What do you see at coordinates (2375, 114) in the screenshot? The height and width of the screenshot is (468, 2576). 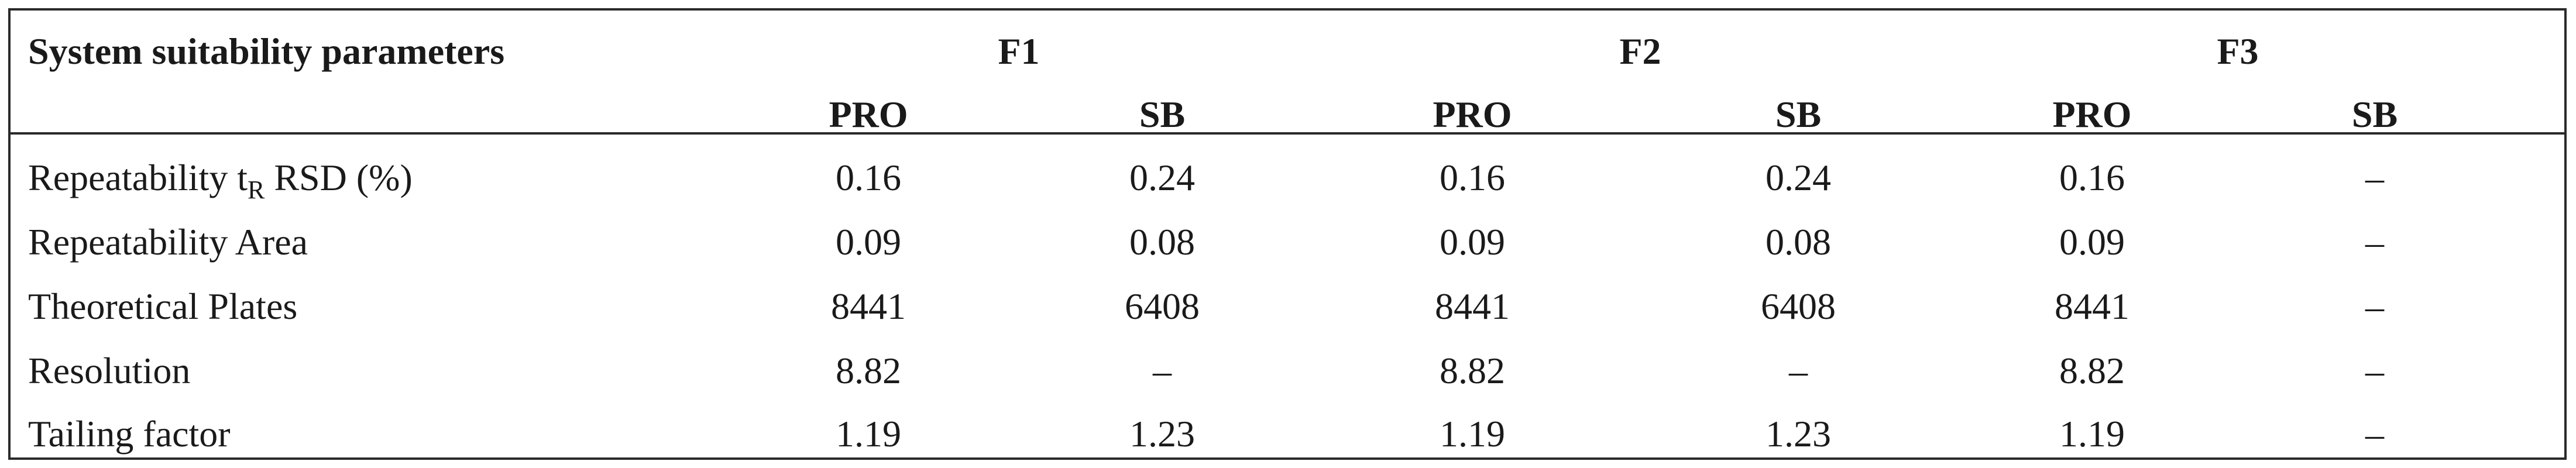 I see `subheader-f3-sb: SB` at bounding box center [2375, 114].